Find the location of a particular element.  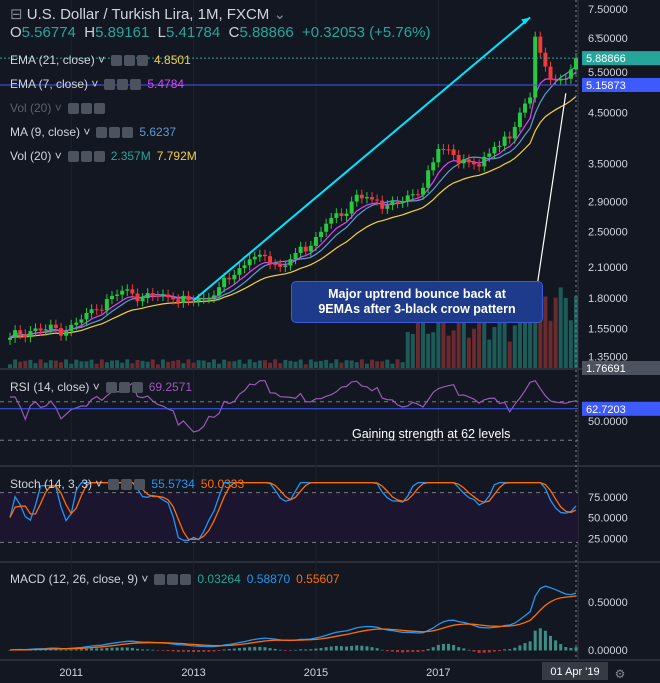

legend-rsi: RSI (14, close) ˅ 69.2571 is located at coordinates (101, 387).